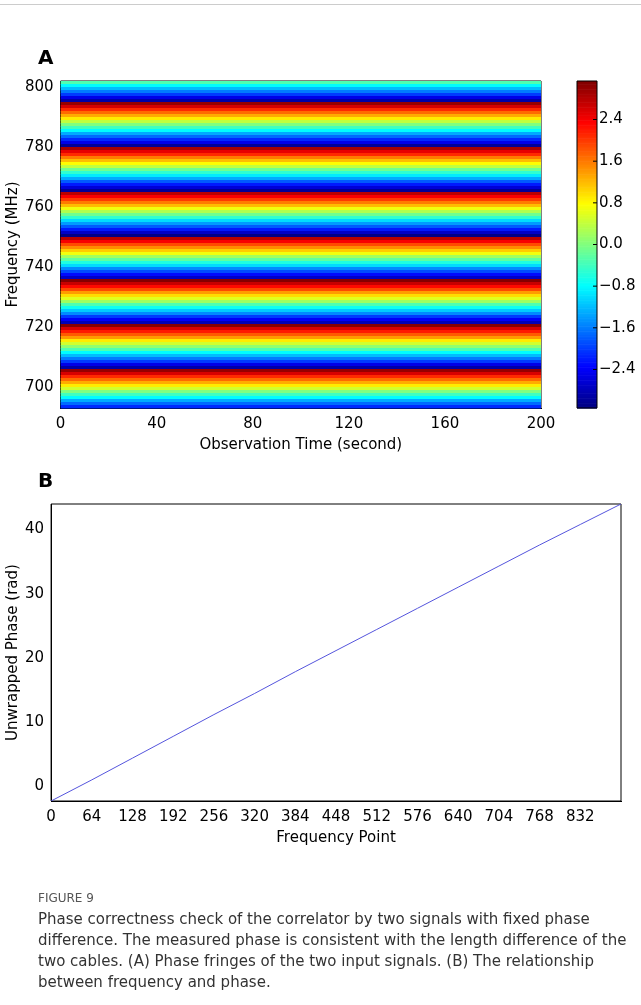 The height and width of the screenshot is (1005, 641). I want to click on x-tick-label: 320, so click(254, 815).